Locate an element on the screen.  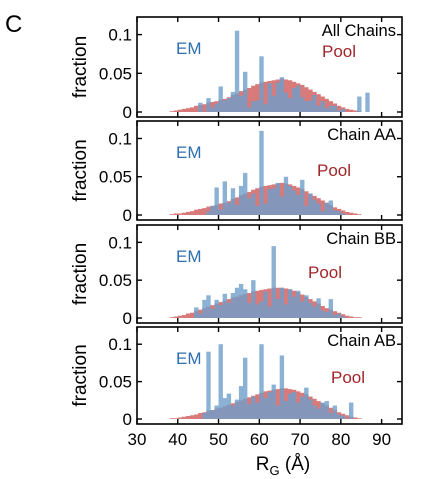
x-axis-label: RG (Å) is located at coordinates (283, 466).